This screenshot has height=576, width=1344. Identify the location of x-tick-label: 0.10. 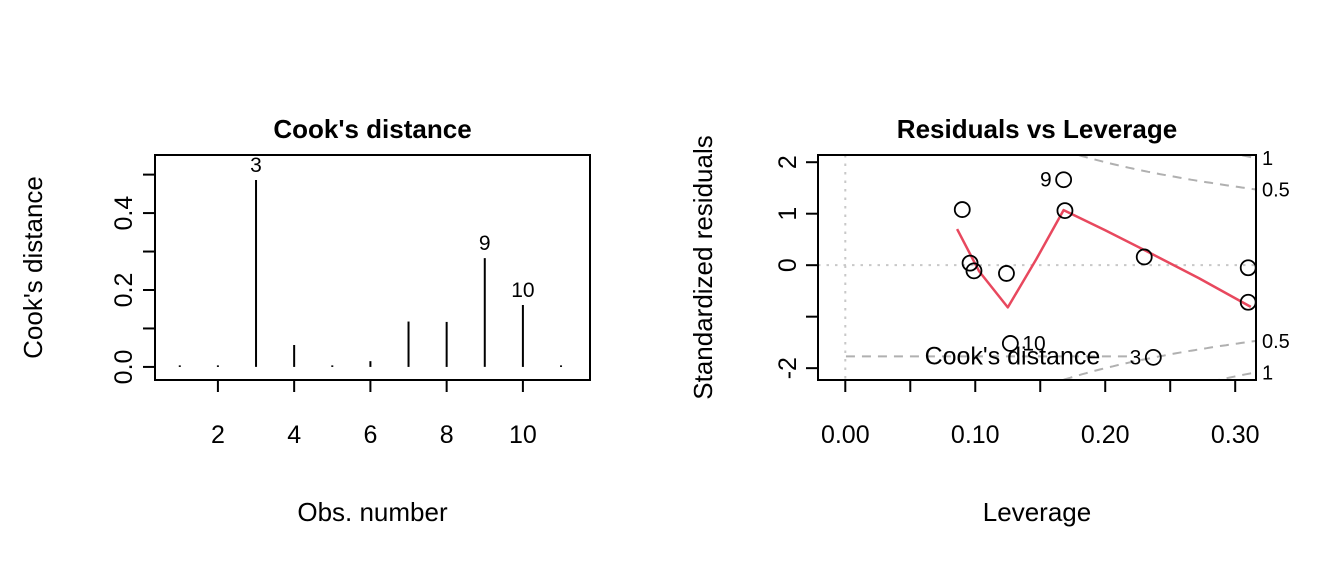
(975, 435).